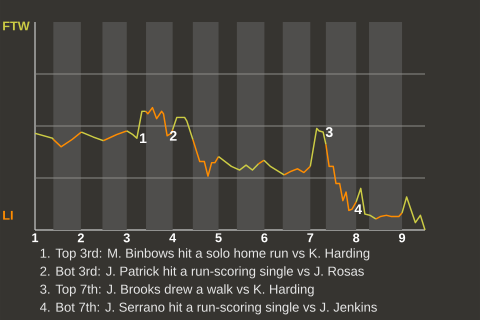 This screenshot has height=320, width=480. What do you see at coordinates (402, 237) in the screenshot?
I see `x-tick-label: 9` at bounding box center [402, 237].